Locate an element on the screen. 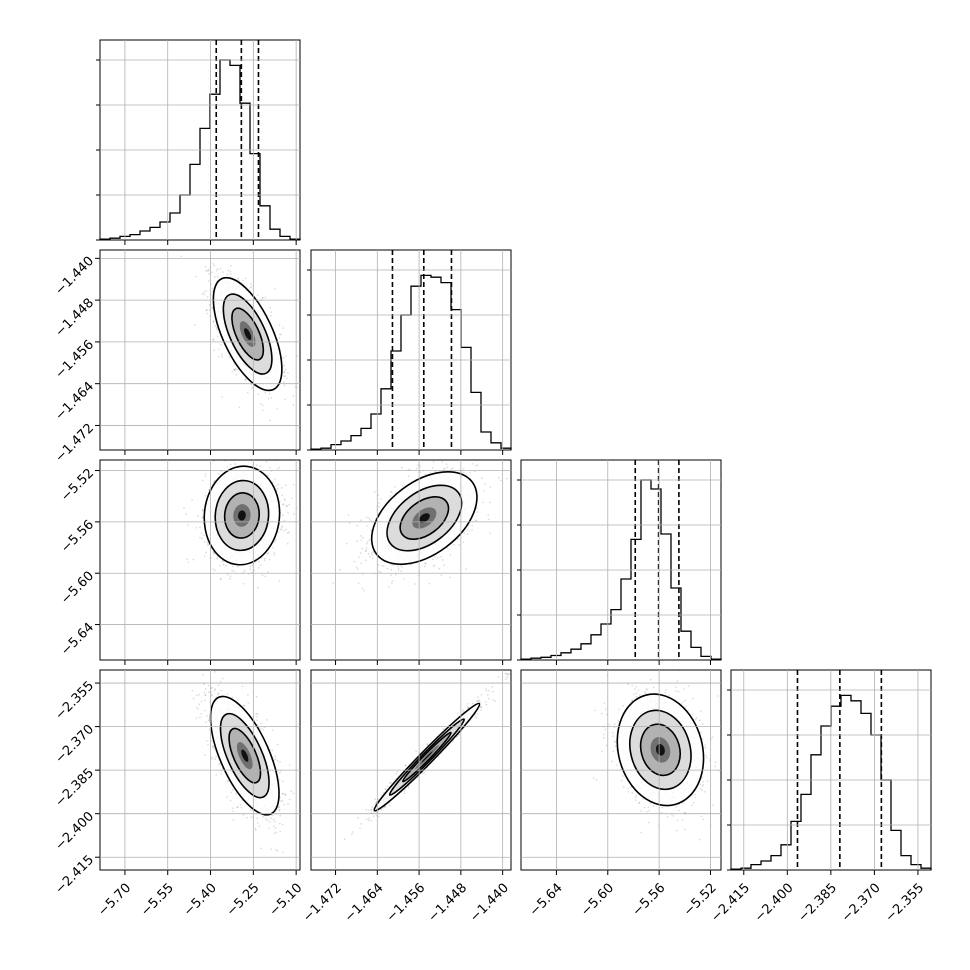  panel-content is located at coordinates (240, 338).